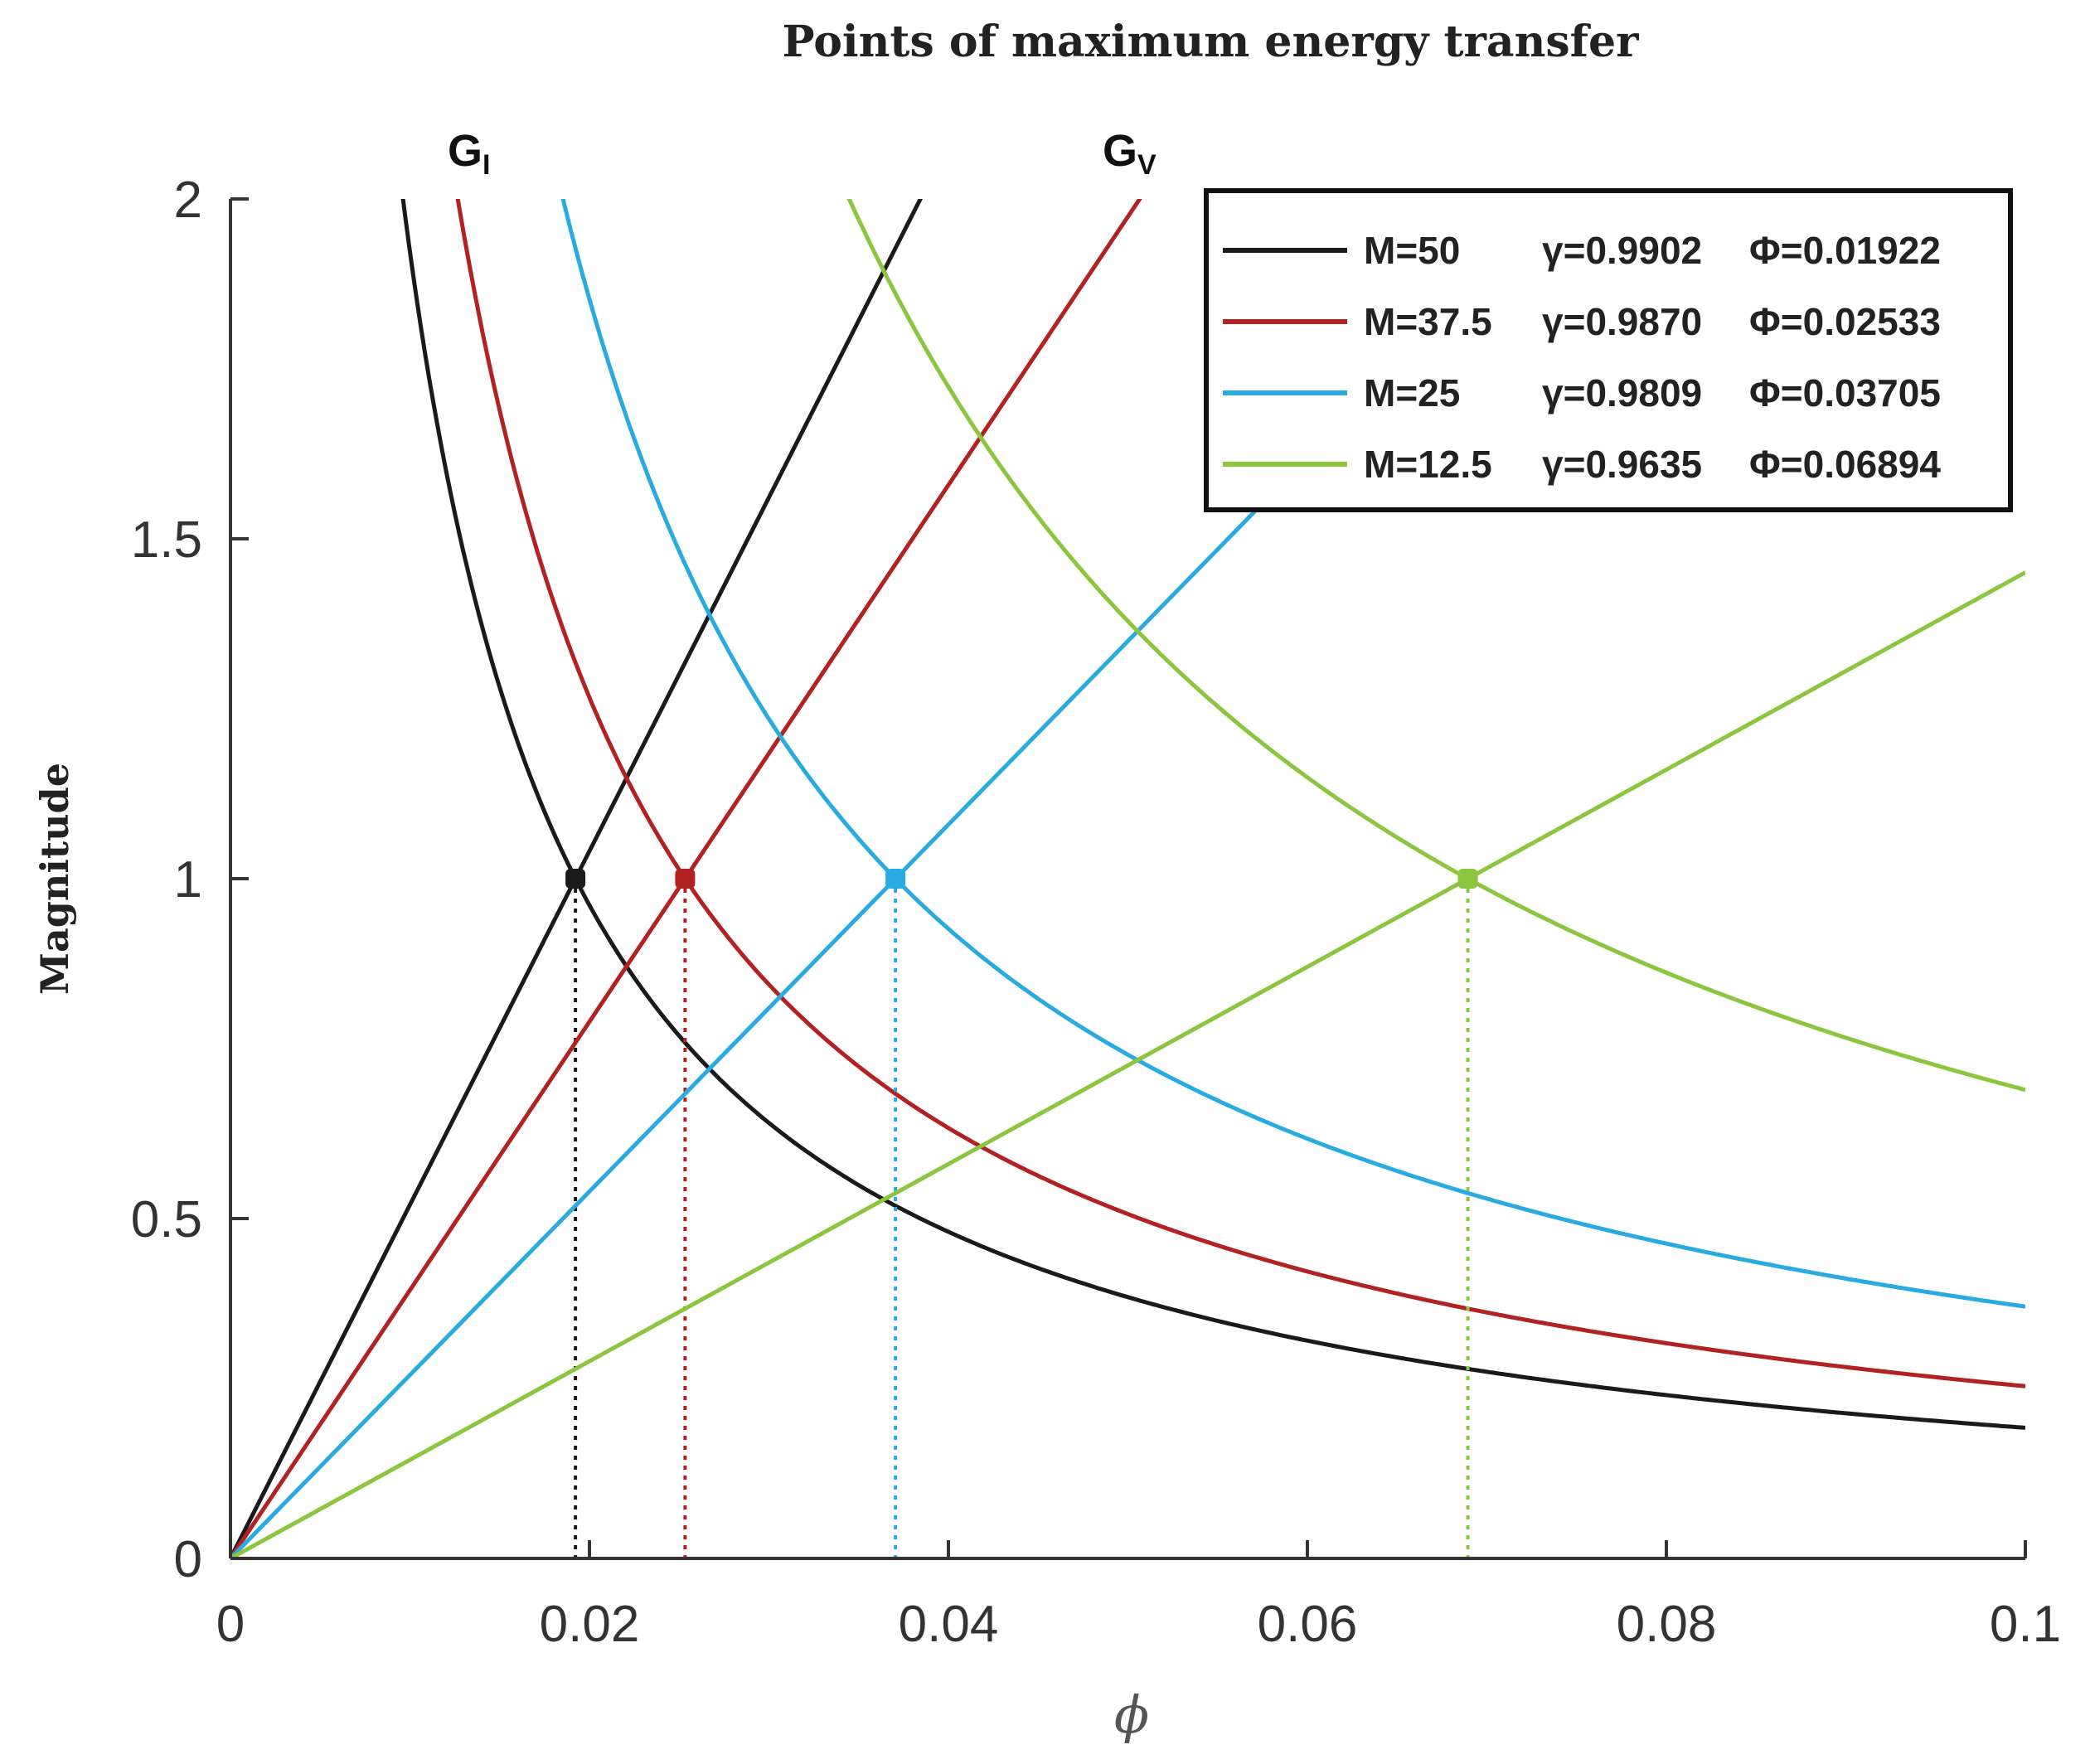 This screenshot has height=1764, width=2090. What do you see at coordinates (166, 540) in the screenshot?
I see `y-tick-label-3: 1.5` at bounding box center [166, 540].